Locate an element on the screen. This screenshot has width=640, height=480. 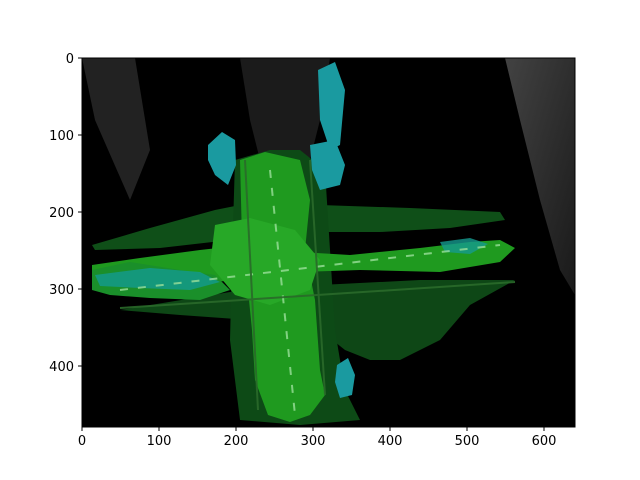
x-tick-label: 500 is located at coordinates (467, 441).